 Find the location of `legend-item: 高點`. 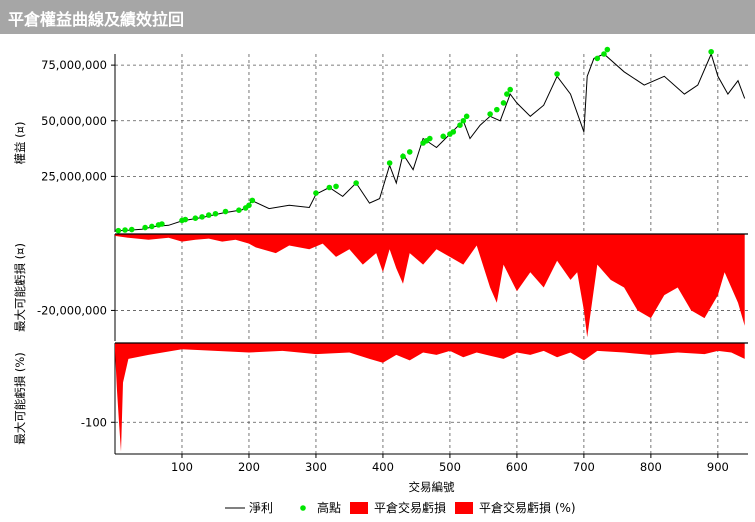

legend-item: 高點 is located at coordinates (320, 507).